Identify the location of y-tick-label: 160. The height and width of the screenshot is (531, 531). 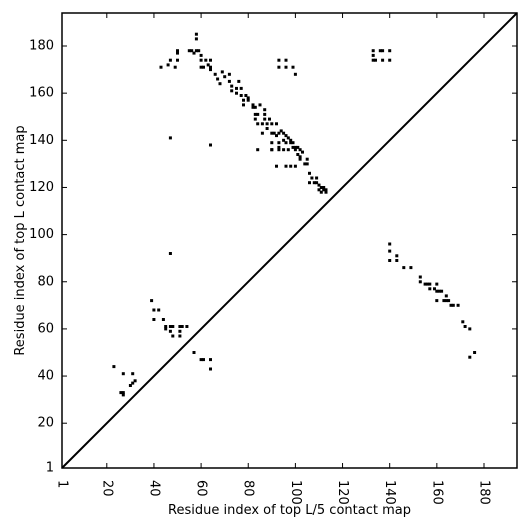
(41, 93).